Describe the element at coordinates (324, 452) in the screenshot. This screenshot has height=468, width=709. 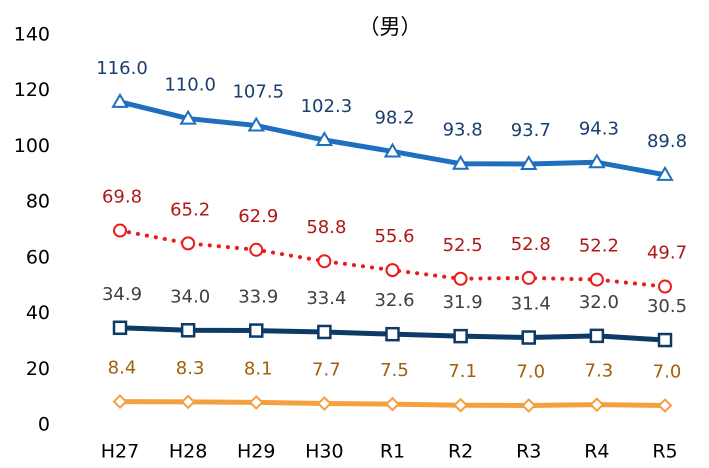
I see `x-tick-label: H30` at that location.